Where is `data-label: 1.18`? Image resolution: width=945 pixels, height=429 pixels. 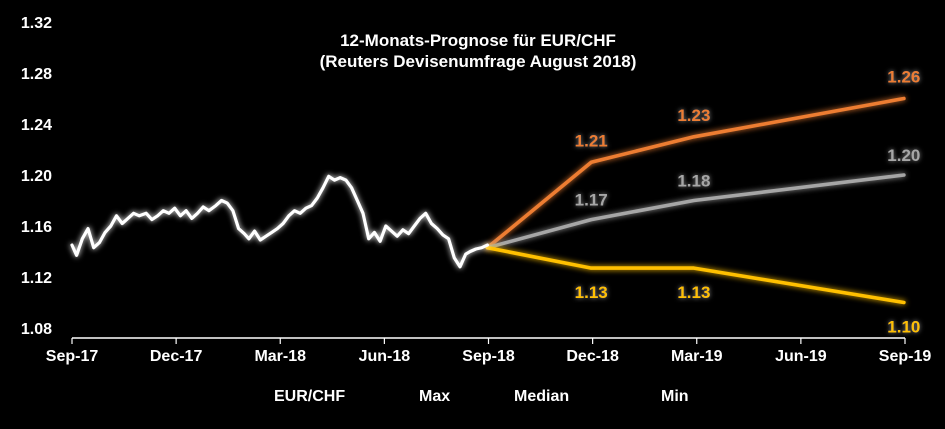
data-label: 1.18 is located at coordinates (693, 181).